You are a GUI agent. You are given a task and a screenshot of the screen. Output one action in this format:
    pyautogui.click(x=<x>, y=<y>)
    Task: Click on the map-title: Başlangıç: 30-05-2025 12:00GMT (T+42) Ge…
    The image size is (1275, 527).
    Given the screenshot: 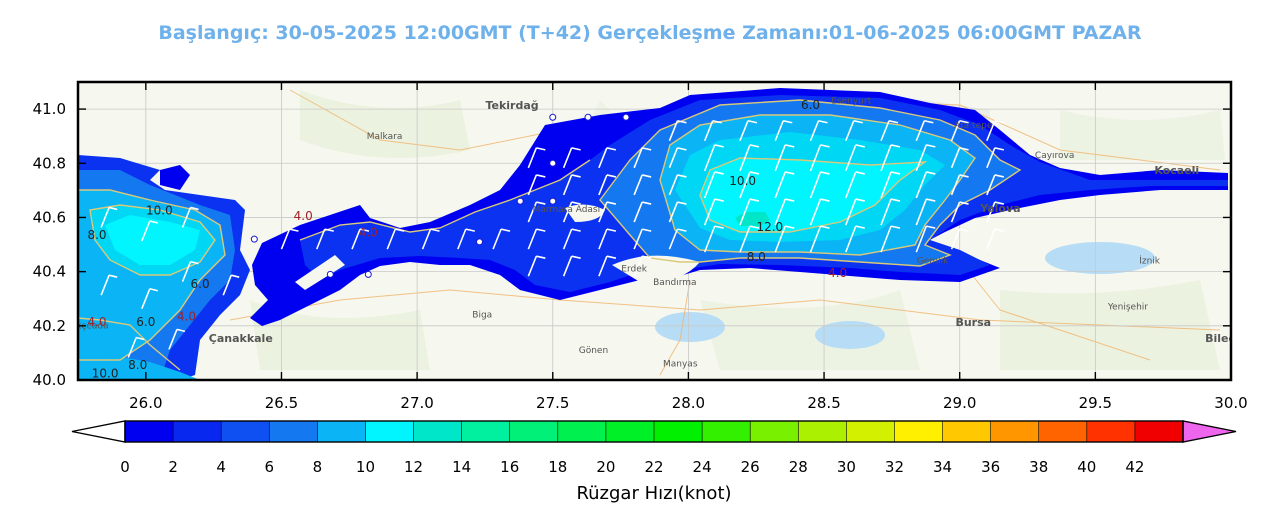 What is the action you would take?
    pyautogui.click(x=650, y=33)
    